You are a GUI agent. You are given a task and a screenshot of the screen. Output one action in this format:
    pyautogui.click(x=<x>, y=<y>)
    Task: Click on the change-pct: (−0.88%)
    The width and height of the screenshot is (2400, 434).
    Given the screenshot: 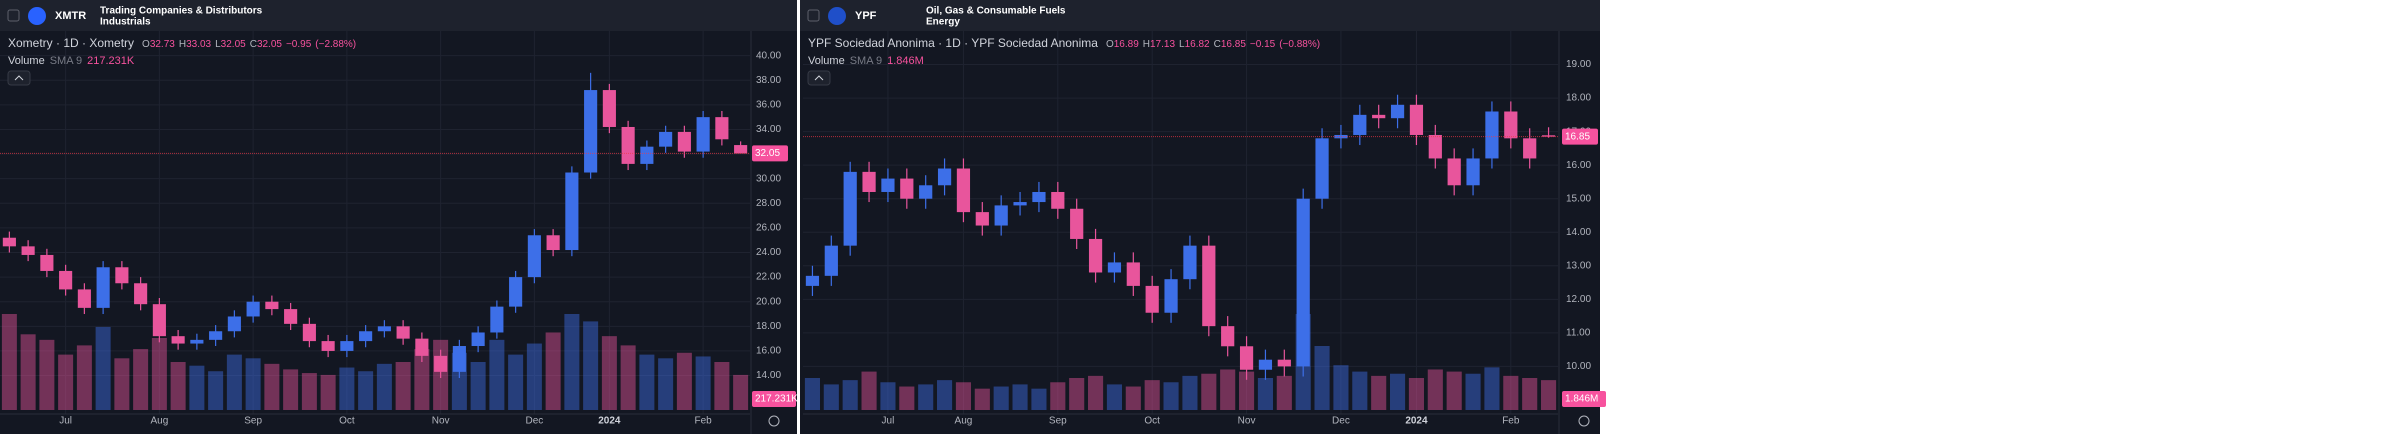 What is the action you would take?
    pyautogui.click(x=1299, y=44)
    